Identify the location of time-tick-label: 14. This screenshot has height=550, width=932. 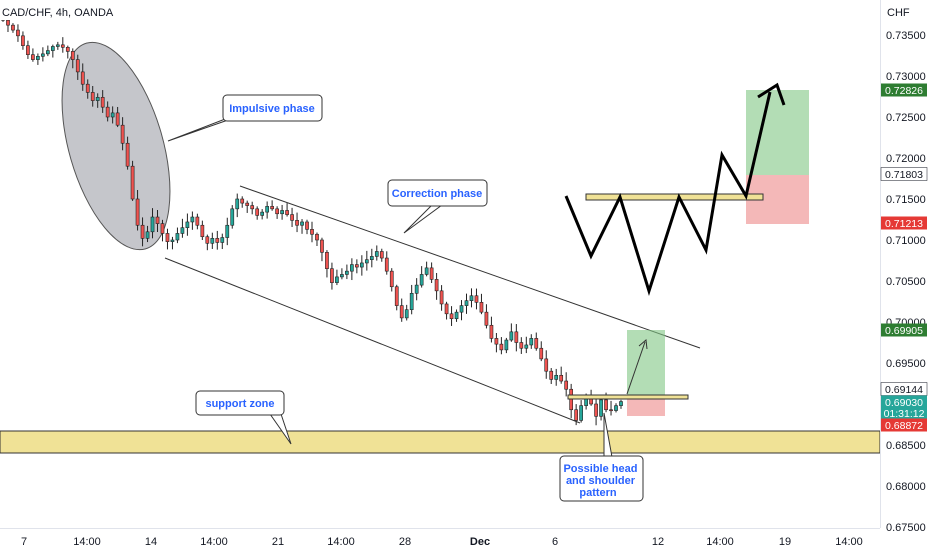
(151, 542).